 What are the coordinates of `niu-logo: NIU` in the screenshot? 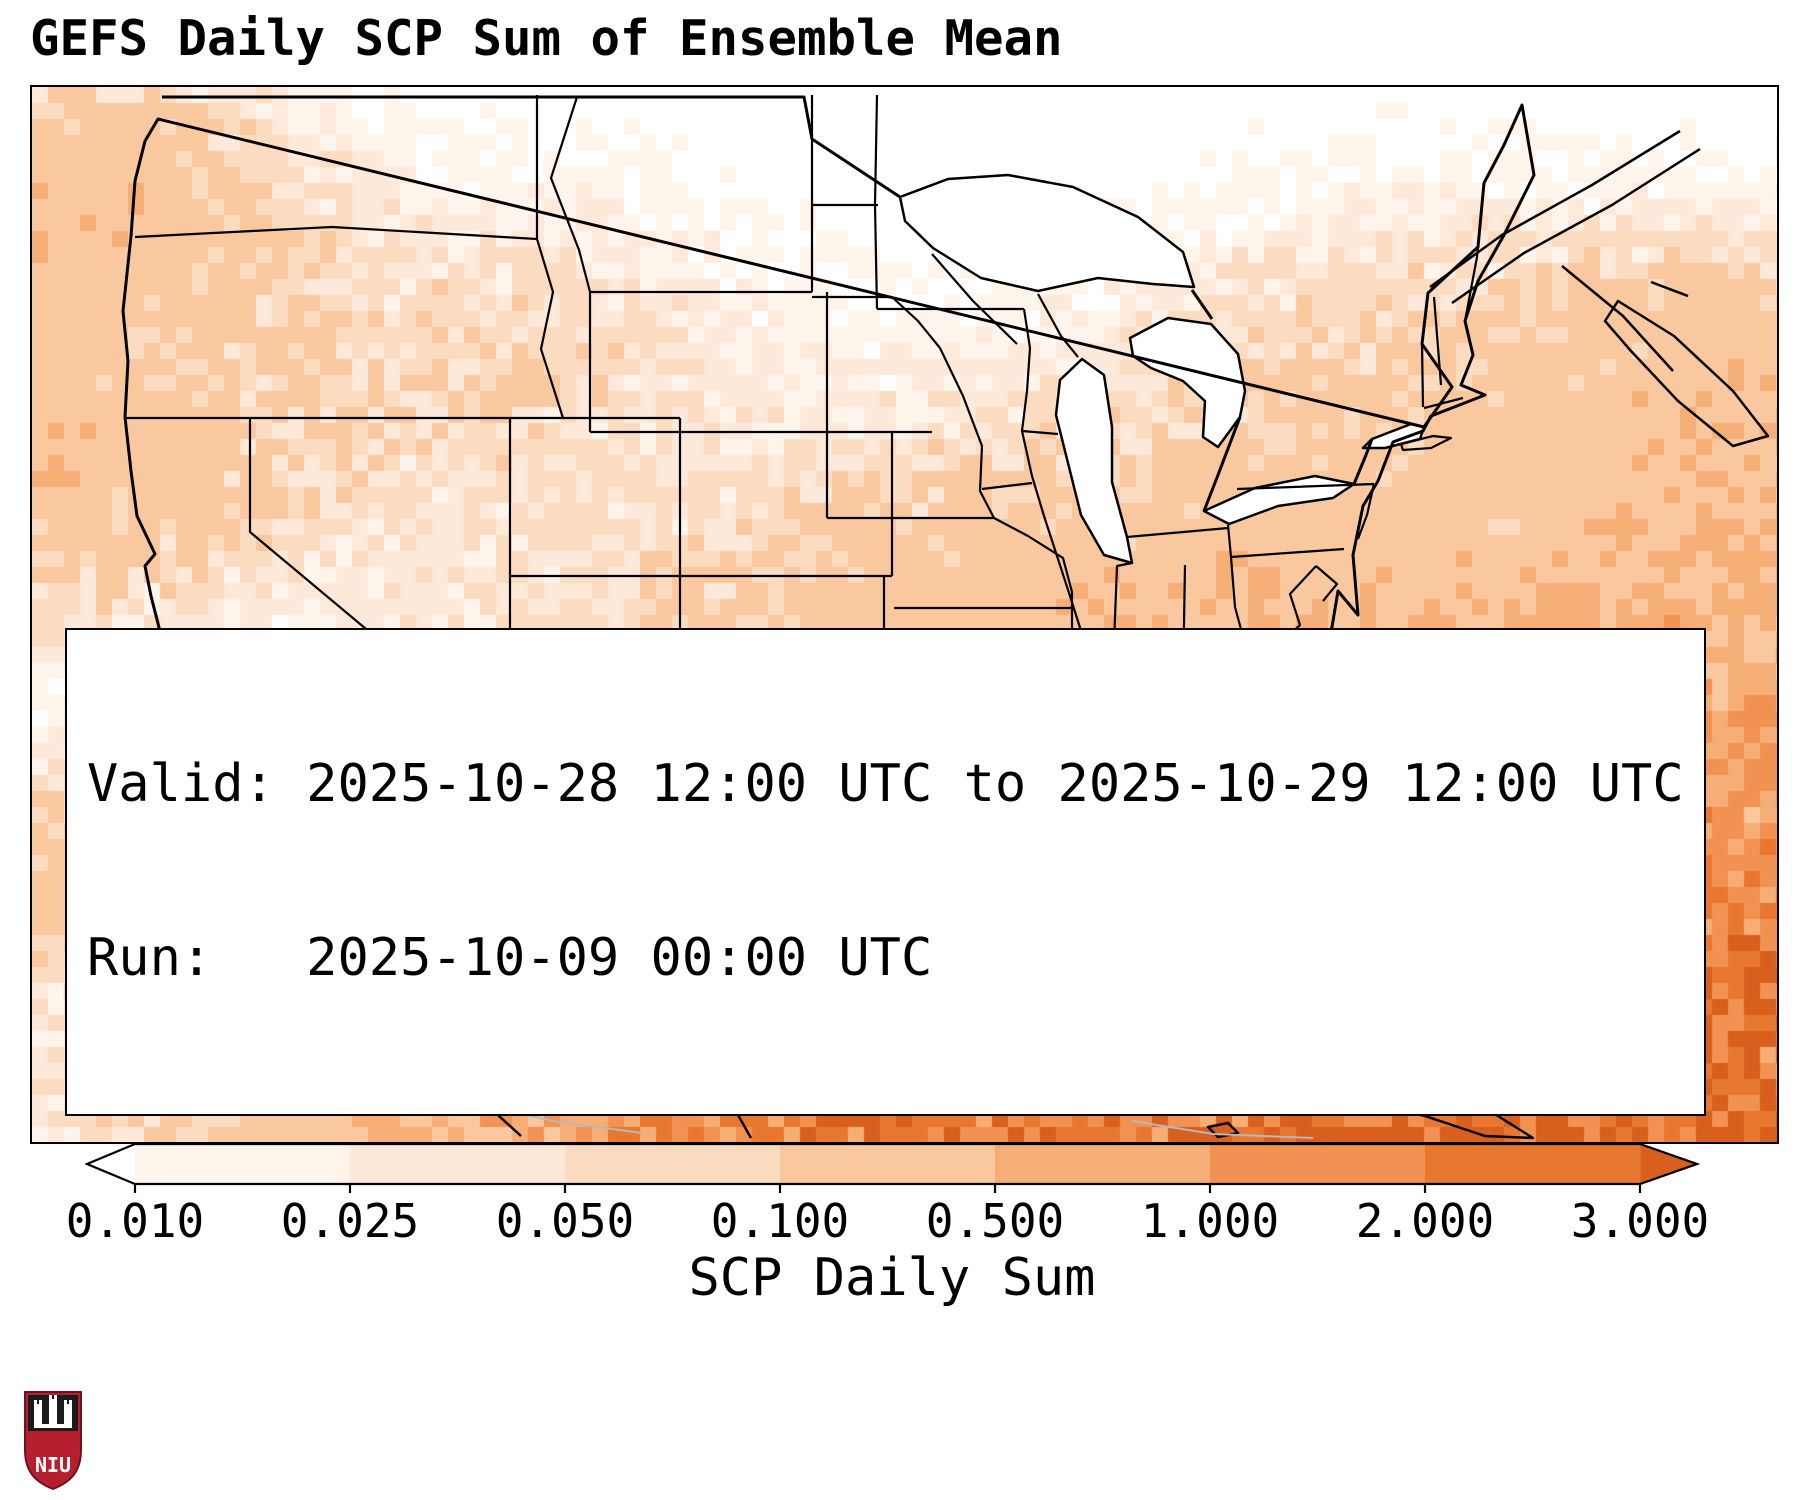 It's located at (53, 1441).